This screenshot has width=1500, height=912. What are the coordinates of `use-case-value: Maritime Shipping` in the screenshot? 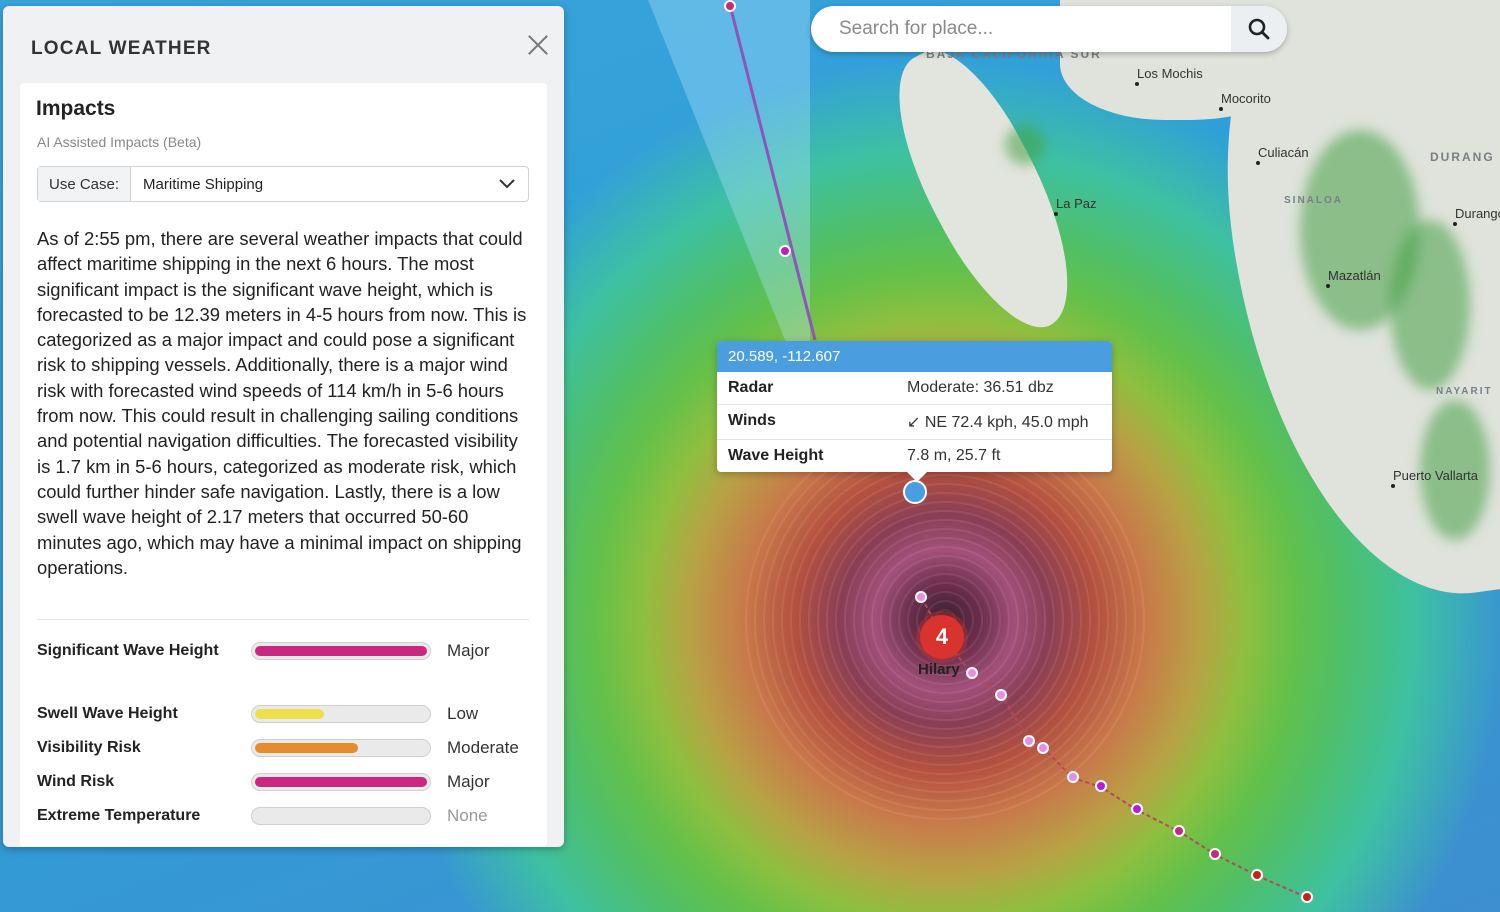 It's located at (203, 184).